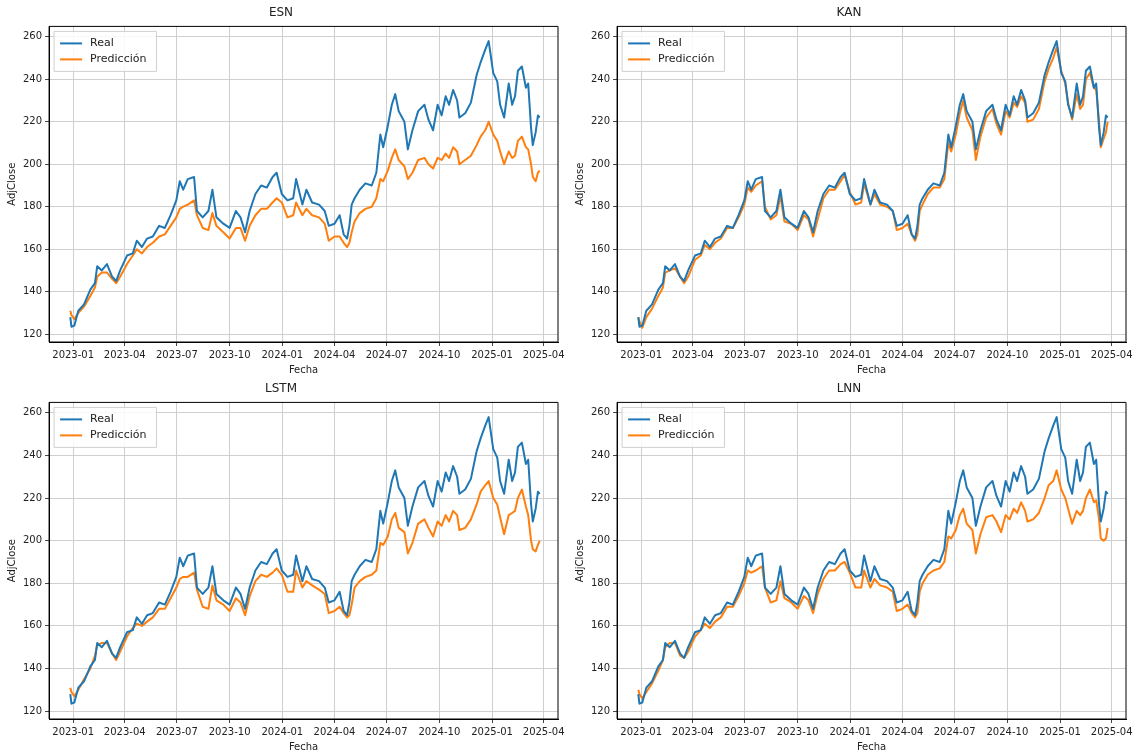  I want to click on chart-title: ESN, so click(281, 12).